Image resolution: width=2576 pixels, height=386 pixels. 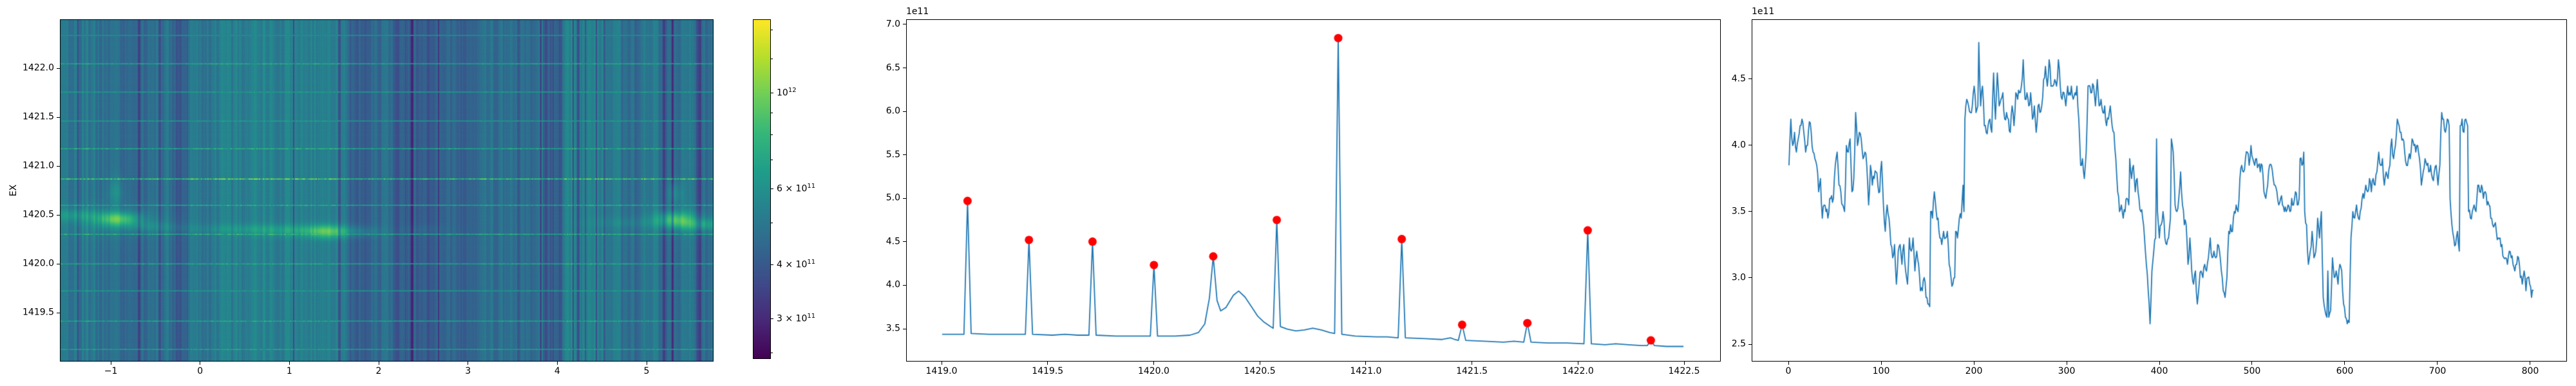 I want to click on x-tick-label: 200, so click(x=1974, y=371).